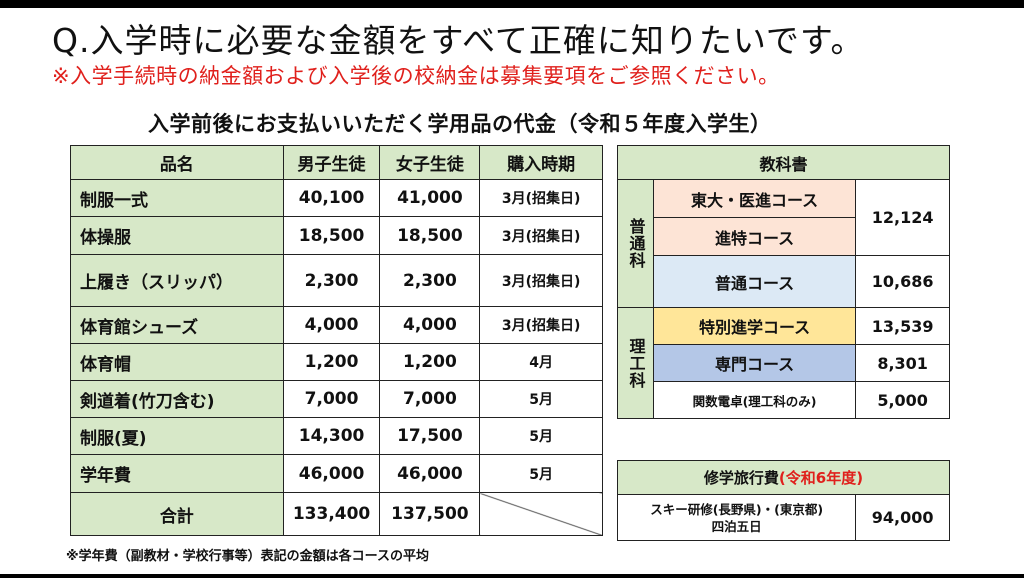  I want to click on item-name: 剣道着(竹刀含む), so click(177, 399).